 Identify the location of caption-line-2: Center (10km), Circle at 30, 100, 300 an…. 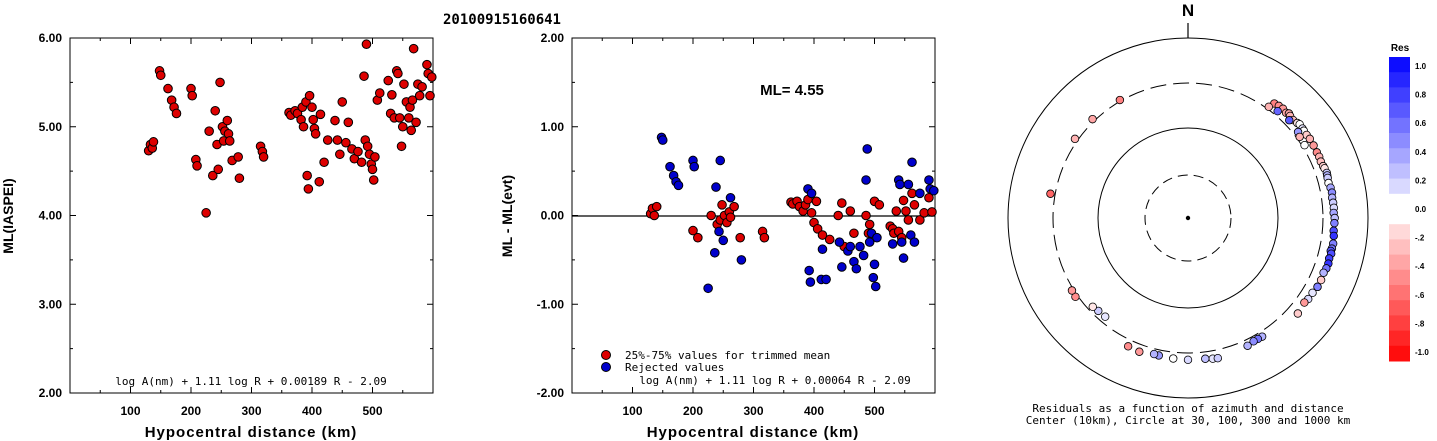
(1188, 420).